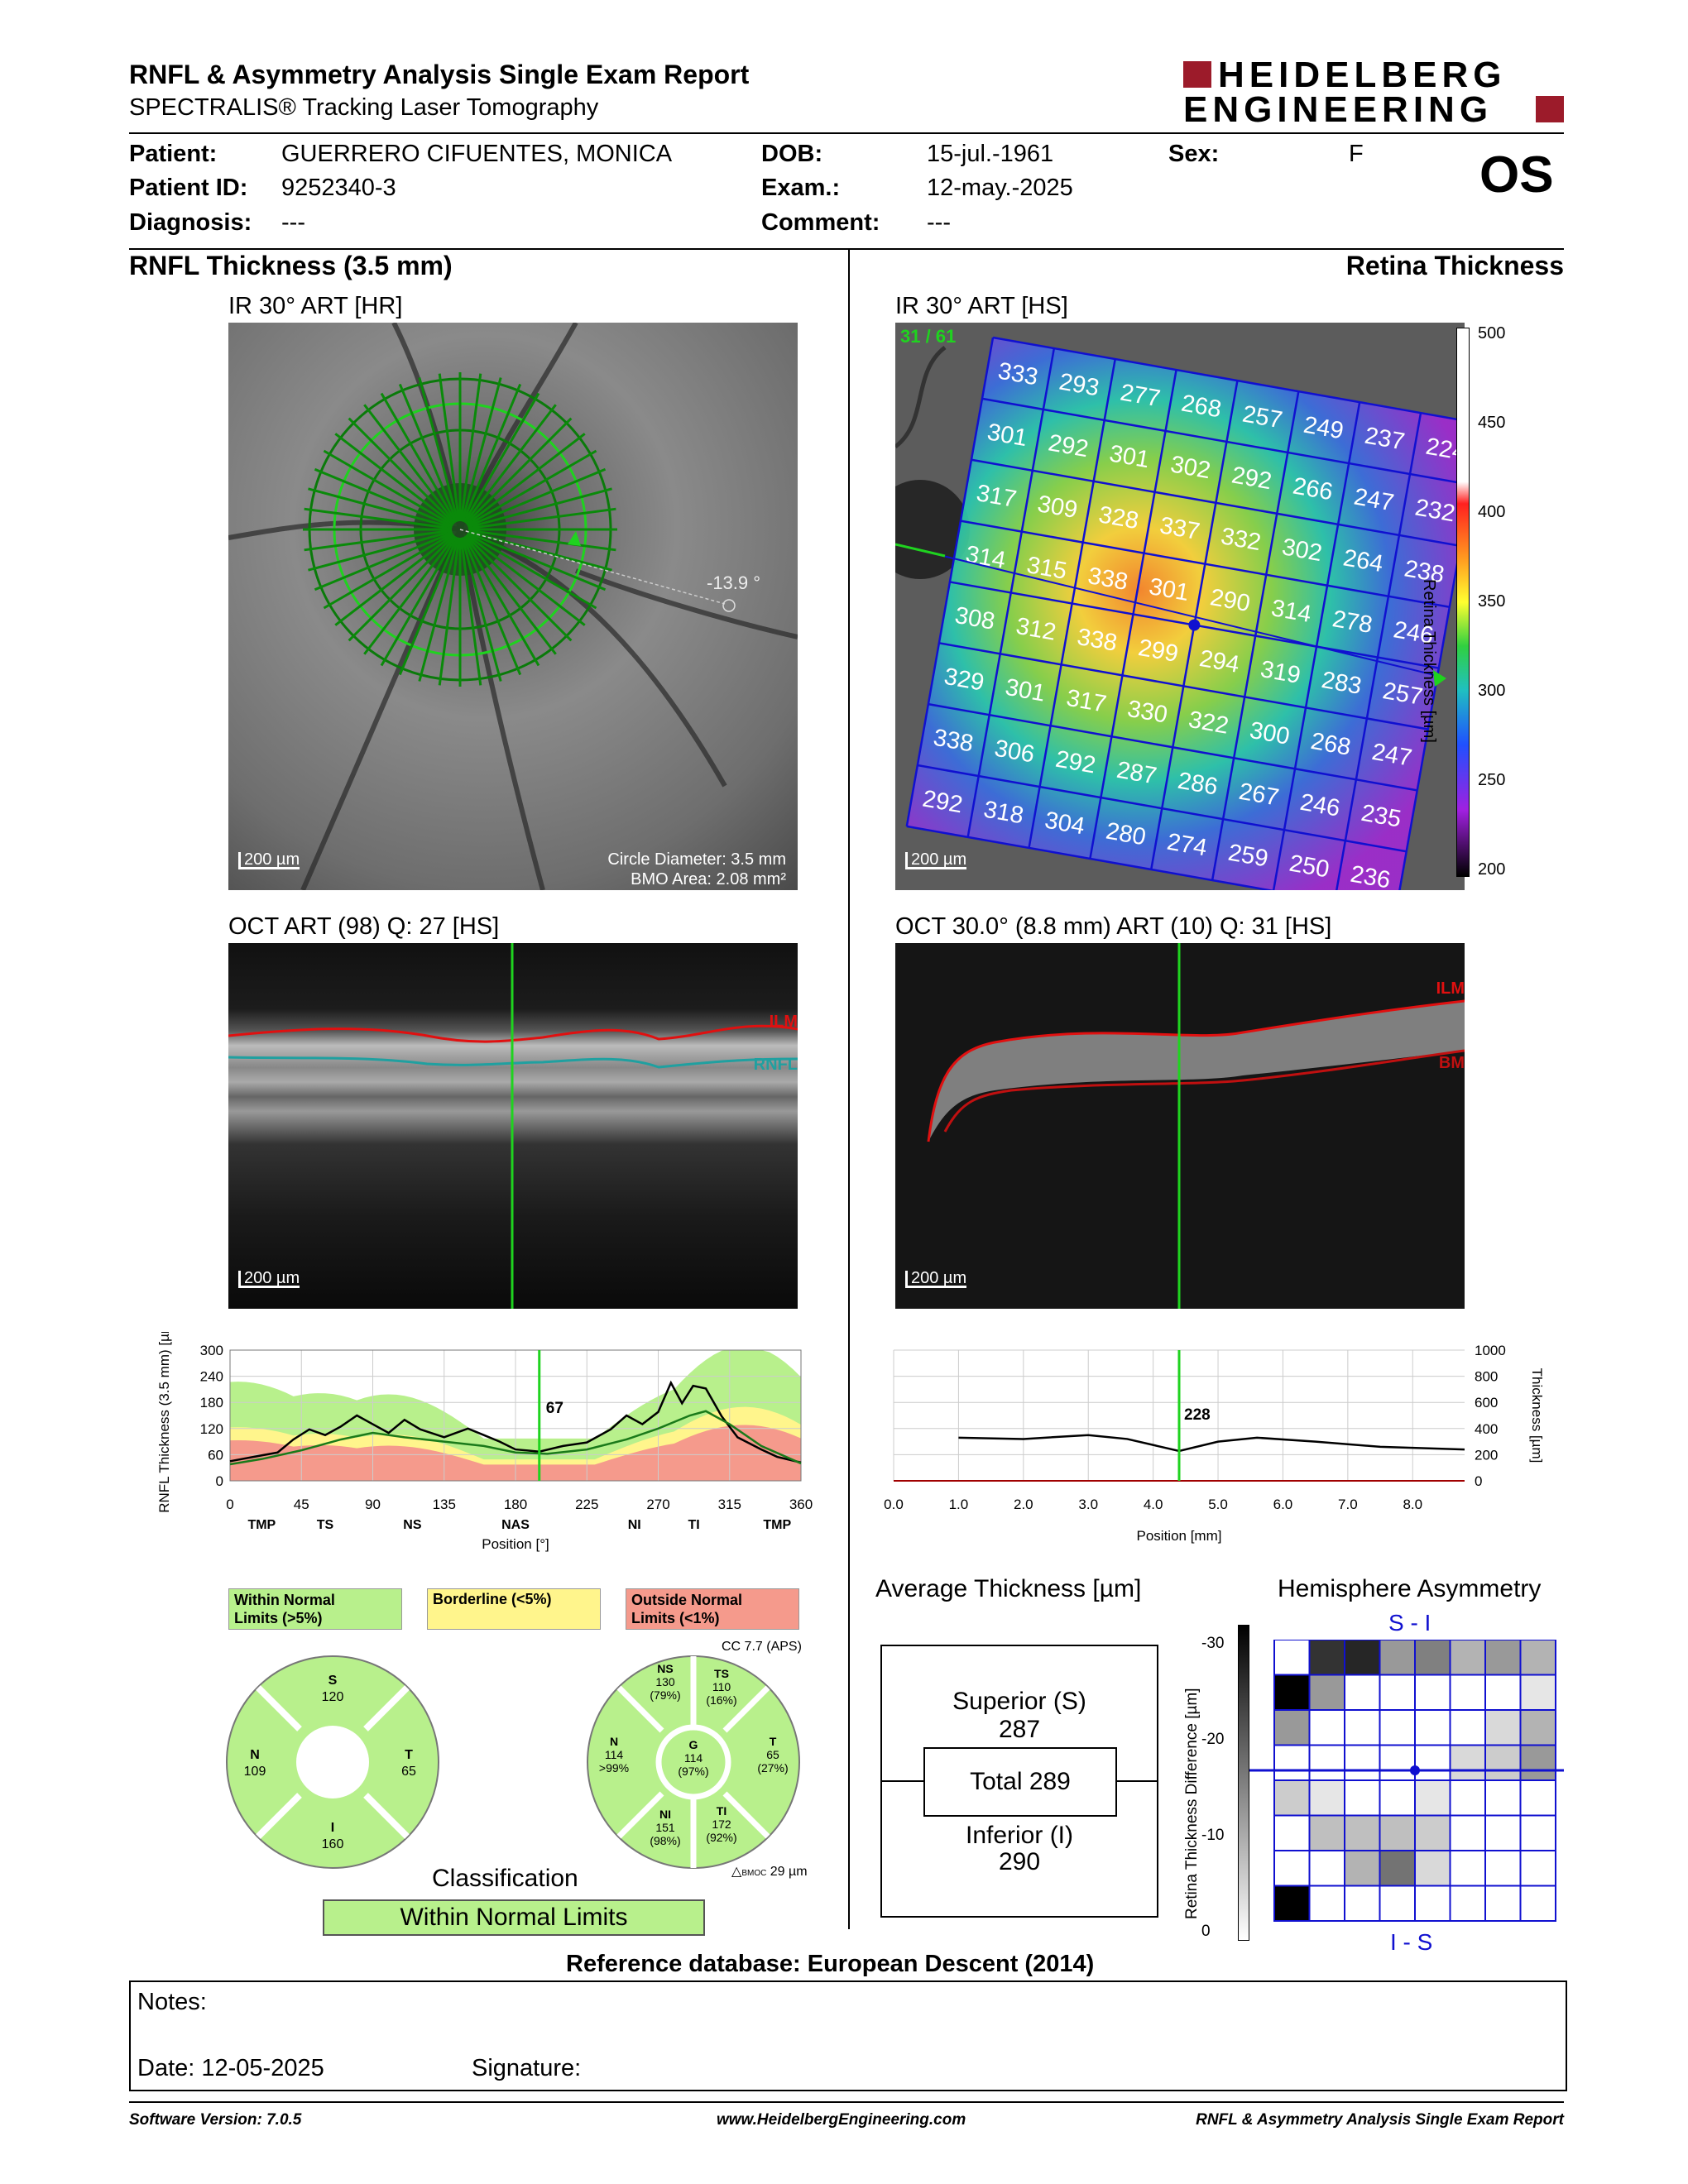 Image resolution: width=1688 pixels, height=2184 pixels. Describe the element at coordinates (849, 1089) in the screenshot. I see `center-divider` at that location.